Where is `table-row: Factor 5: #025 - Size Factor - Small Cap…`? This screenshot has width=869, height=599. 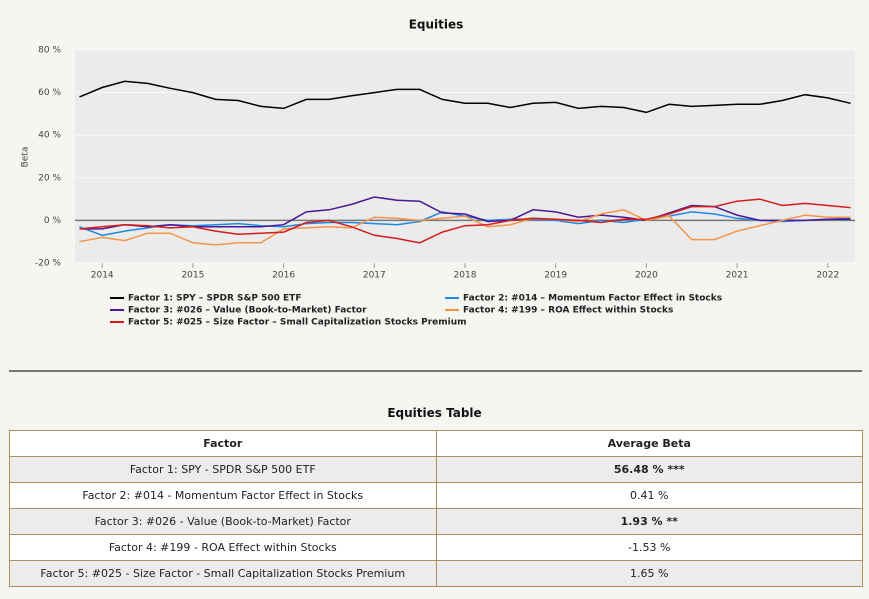
table-row: Factor 5: #025 - Size Factor - Small Cap… is located at coordinates (436, 573).